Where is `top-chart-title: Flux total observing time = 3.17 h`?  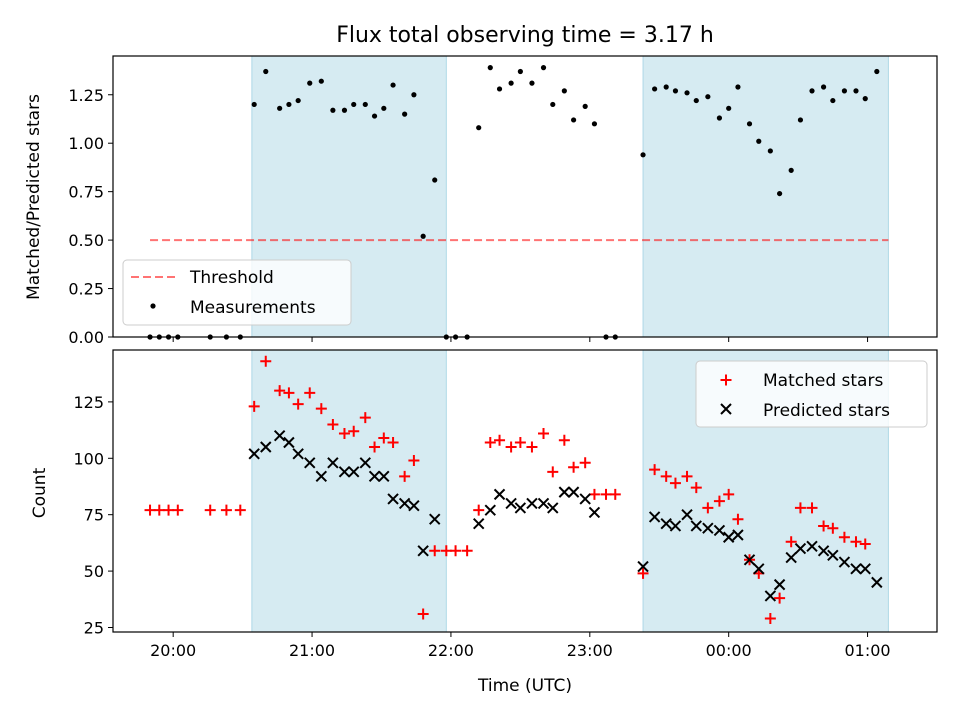
top-chart-title: Flux total observing time = 3.17 h is located at coordinates (525, 35).